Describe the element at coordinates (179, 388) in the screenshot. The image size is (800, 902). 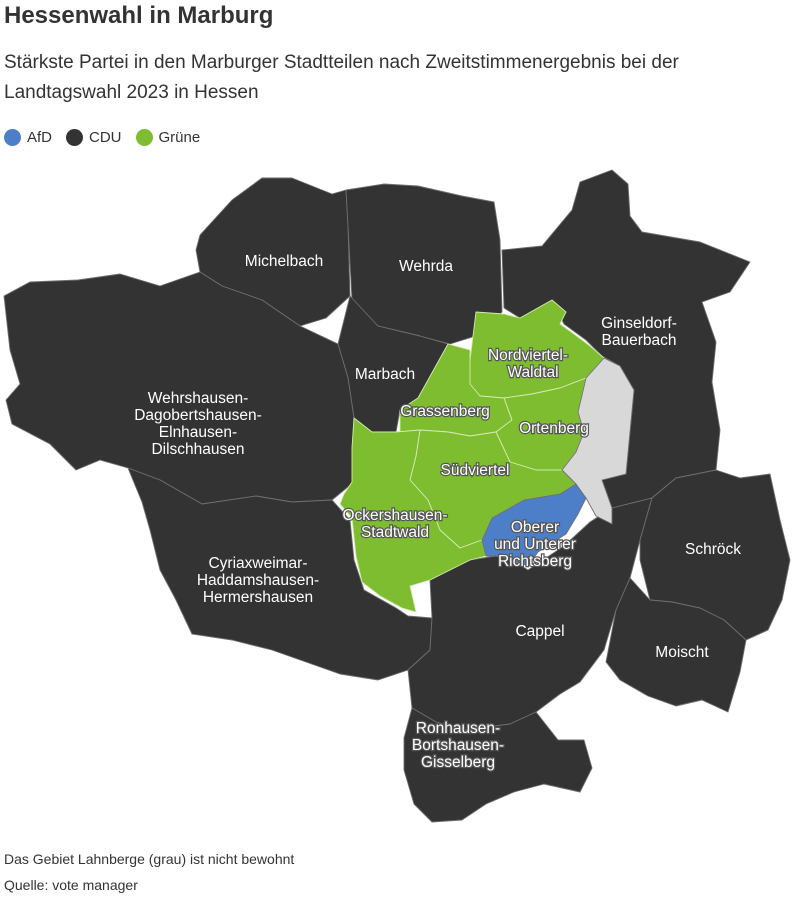
I see `district-wehrshausen` at that location.